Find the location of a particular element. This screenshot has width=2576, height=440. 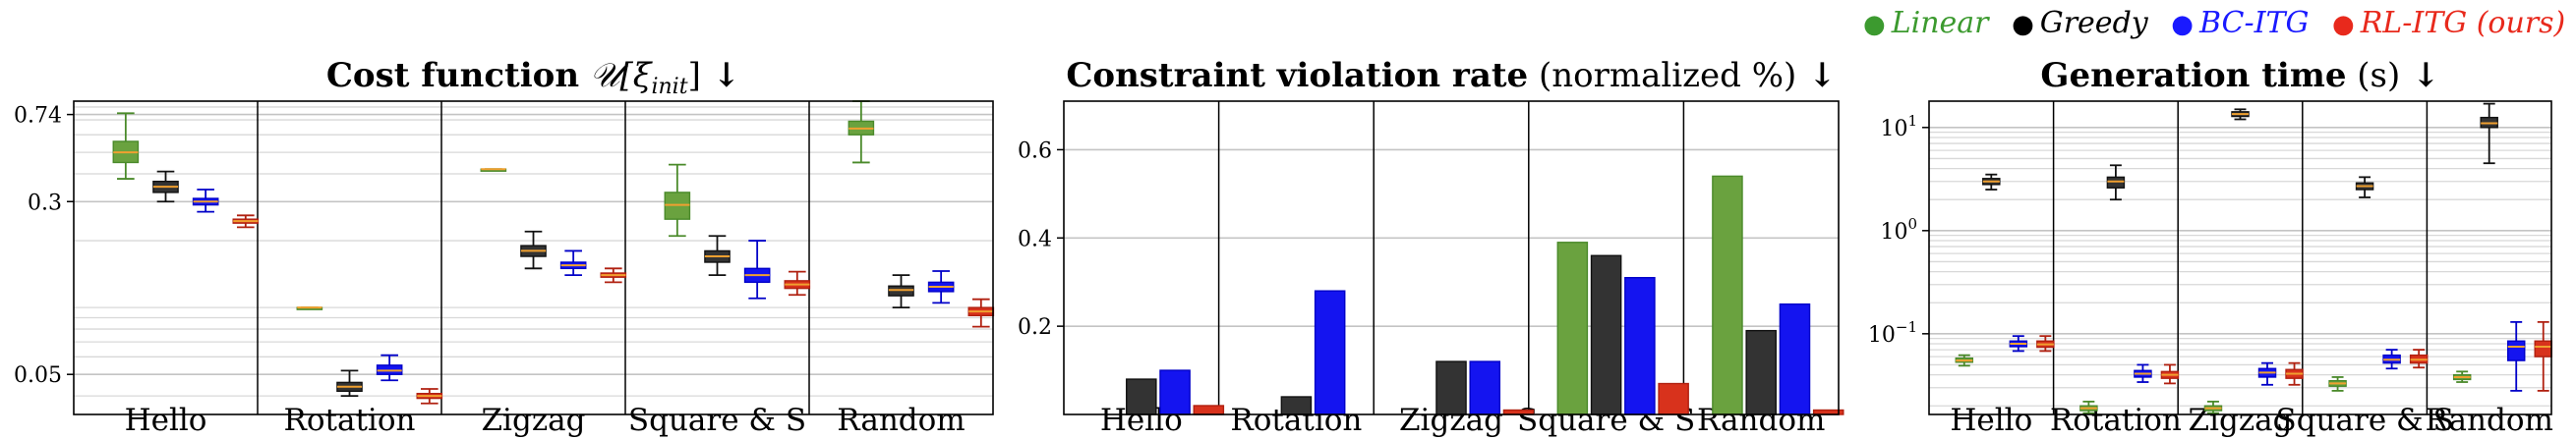

y-tick-label: 0.74 is located at coordinates (38, 116).